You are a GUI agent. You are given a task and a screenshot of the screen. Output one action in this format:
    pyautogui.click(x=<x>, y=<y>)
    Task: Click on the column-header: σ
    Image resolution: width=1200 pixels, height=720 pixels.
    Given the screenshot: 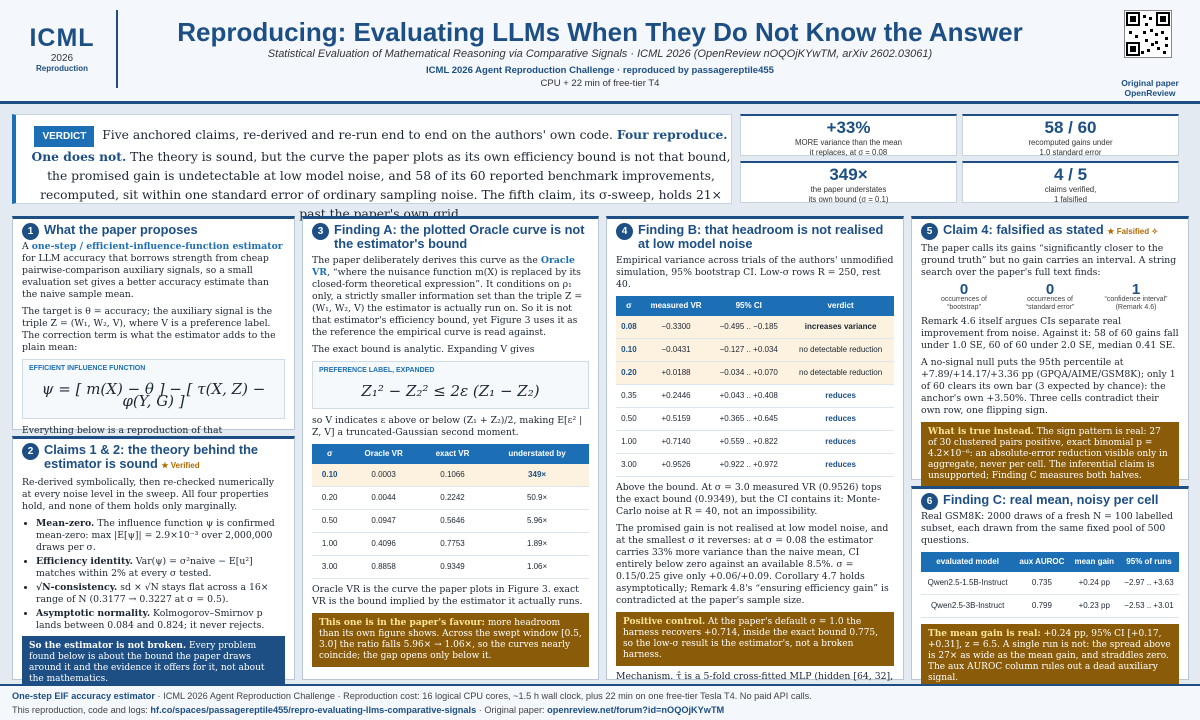 What is the action you would take?
    pyautogui.click(x=330, y=454)
    